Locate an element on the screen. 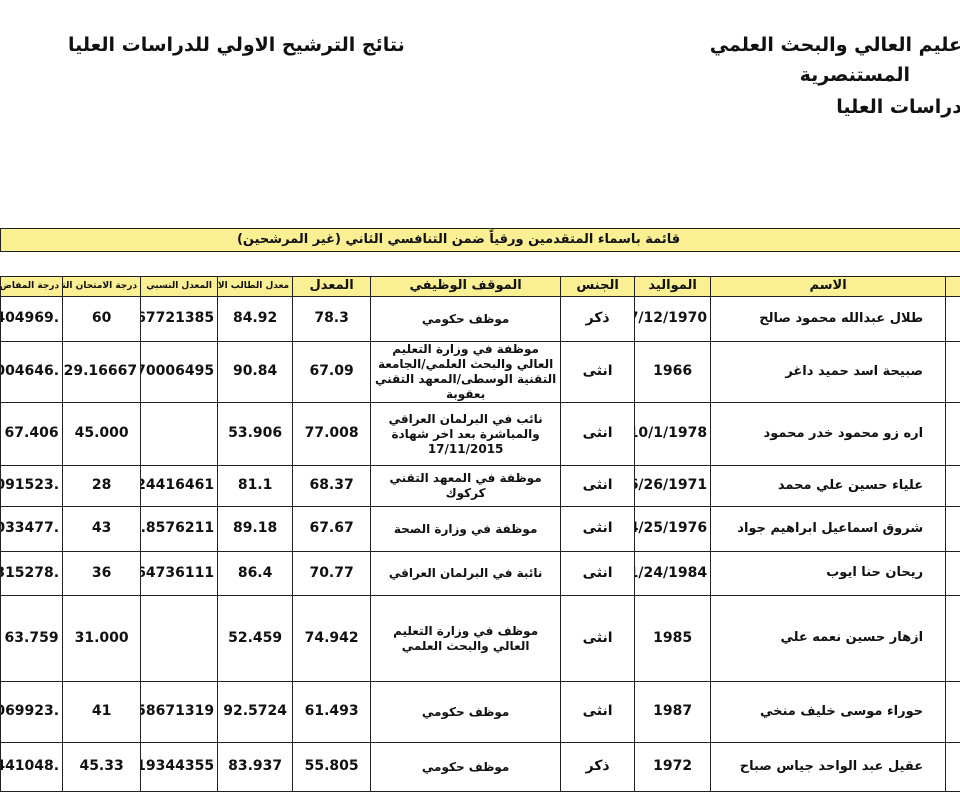  exam-score: 45.33 is located at coordinates (102, 767).